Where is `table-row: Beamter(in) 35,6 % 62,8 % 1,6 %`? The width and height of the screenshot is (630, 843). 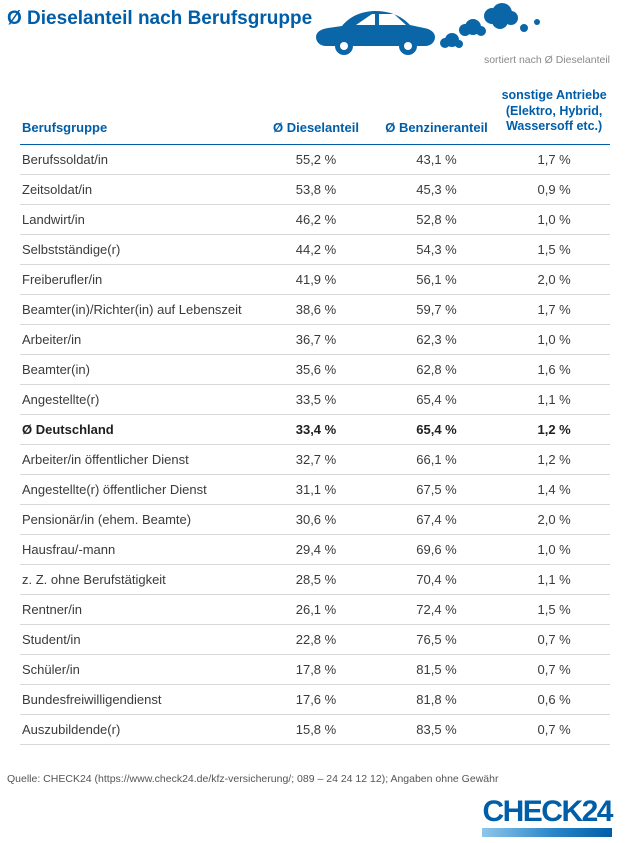
table-row: Beamter(in) 35,6 % 62,8 % 1,6 % is located at coordinates (315, 369).